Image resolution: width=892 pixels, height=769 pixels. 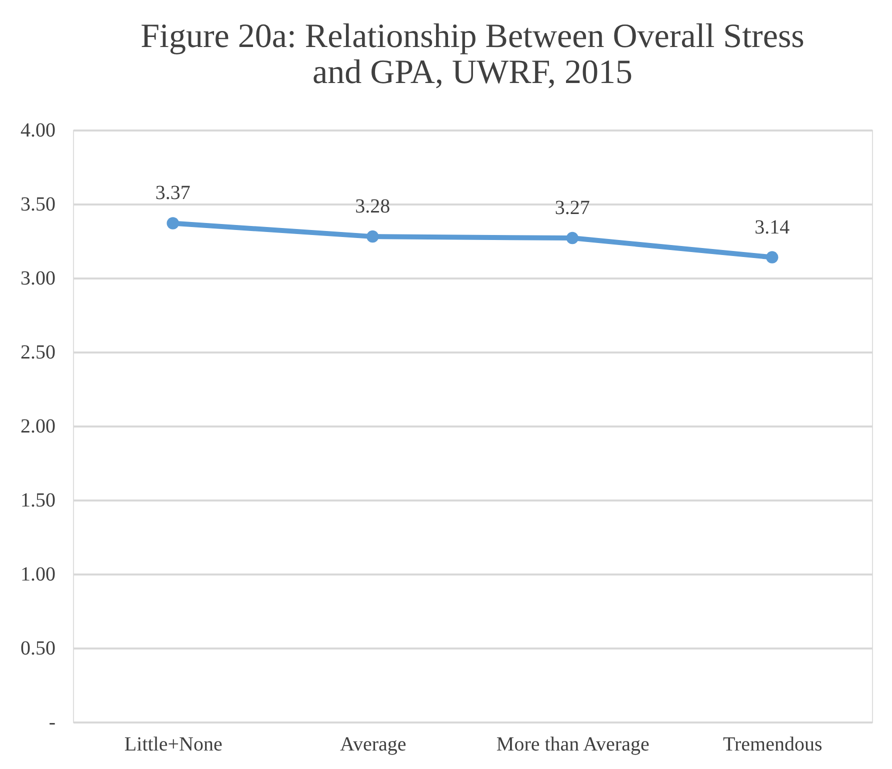 What do you see at coordinates (38, 501) in the screenshot?
I see `y-tick-label: 1.50` at bounding box center [38, 501].